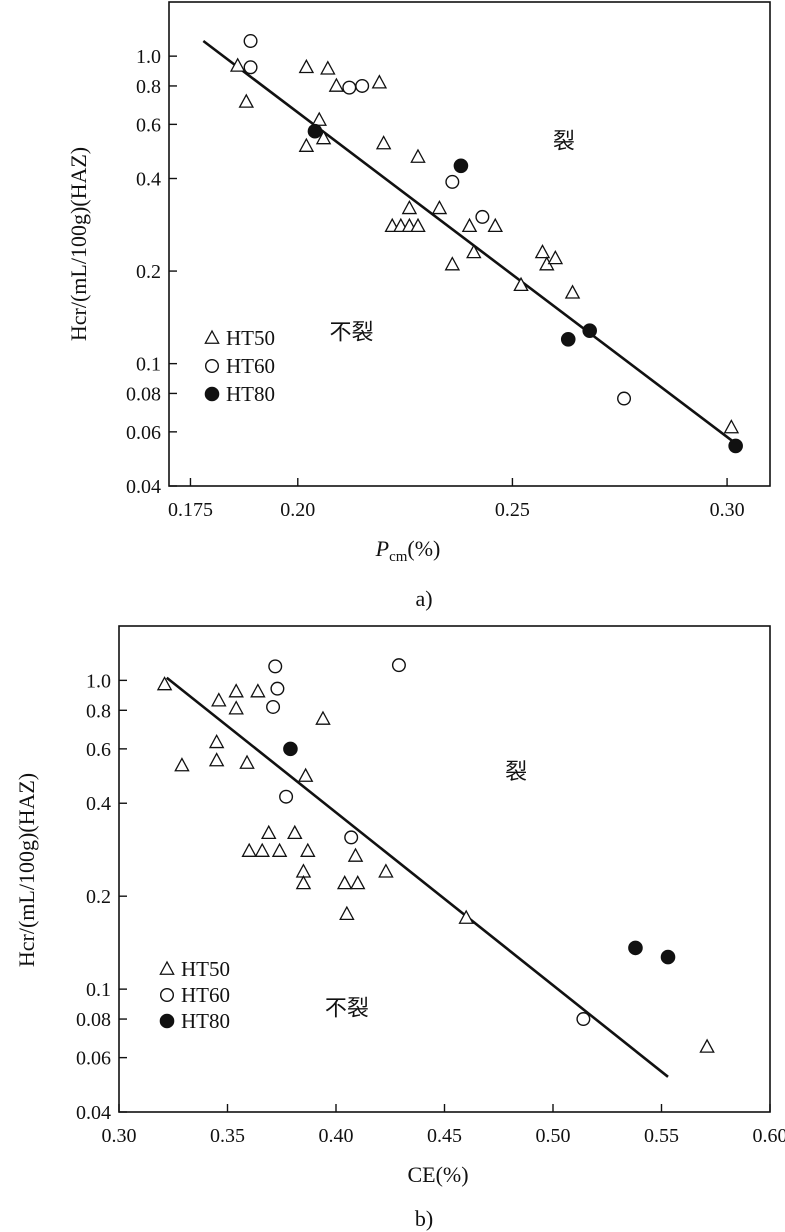 Image resolution: width=785 pixels, height=1232 pixels. What do you see at coordinates (297, 510) in the screenshot?
I see `x-tick-label: 0.20` at bounding box center [297, 510].